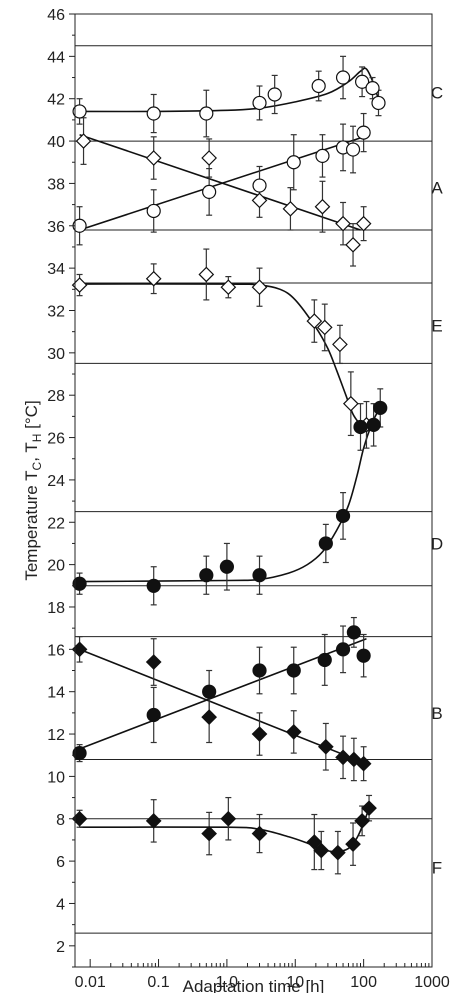  I want to click on x-tick-label: 100, so click(363, 982).